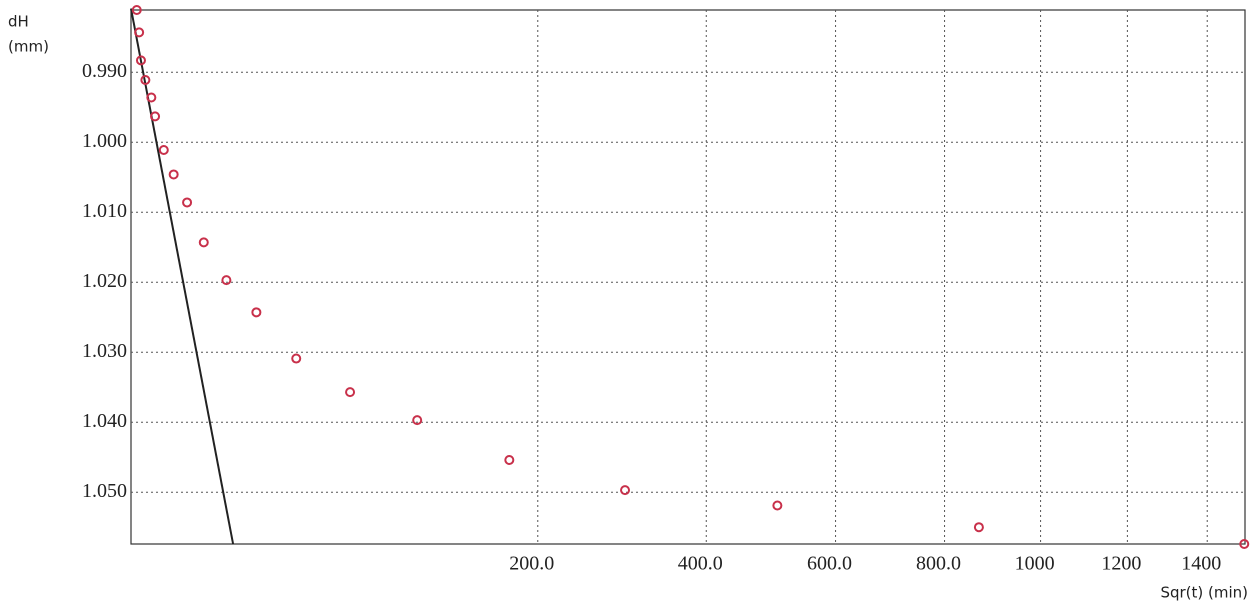  I want to click on x-axis-label: Sqr(t) (min), so click(1204, 593).